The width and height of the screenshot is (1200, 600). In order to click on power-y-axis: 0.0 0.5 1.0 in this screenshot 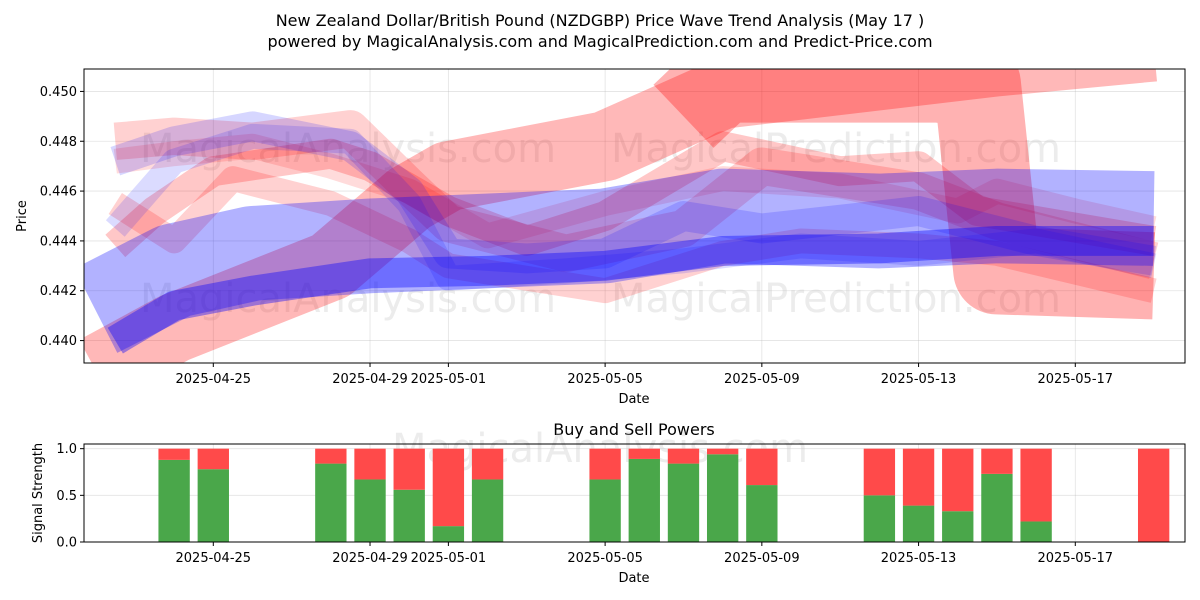, I will do `click(70, 496)`.